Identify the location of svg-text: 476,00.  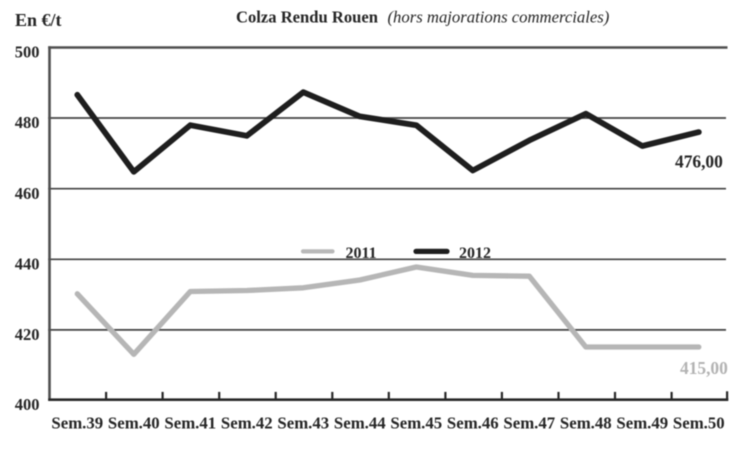
(699, 161).